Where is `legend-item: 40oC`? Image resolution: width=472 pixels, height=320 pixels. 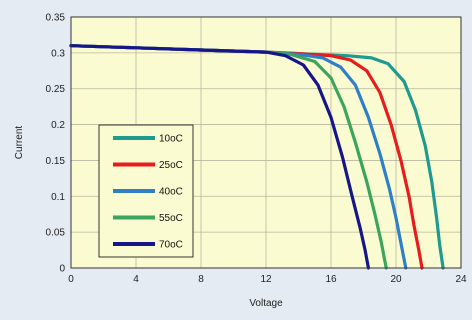
legend-item: 40oC is located at coordinates (148, 192).